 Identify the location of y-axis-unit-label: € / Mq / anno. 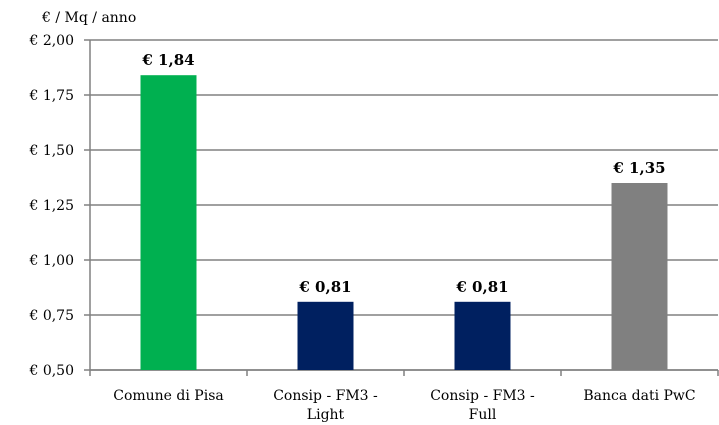
(89, 18).